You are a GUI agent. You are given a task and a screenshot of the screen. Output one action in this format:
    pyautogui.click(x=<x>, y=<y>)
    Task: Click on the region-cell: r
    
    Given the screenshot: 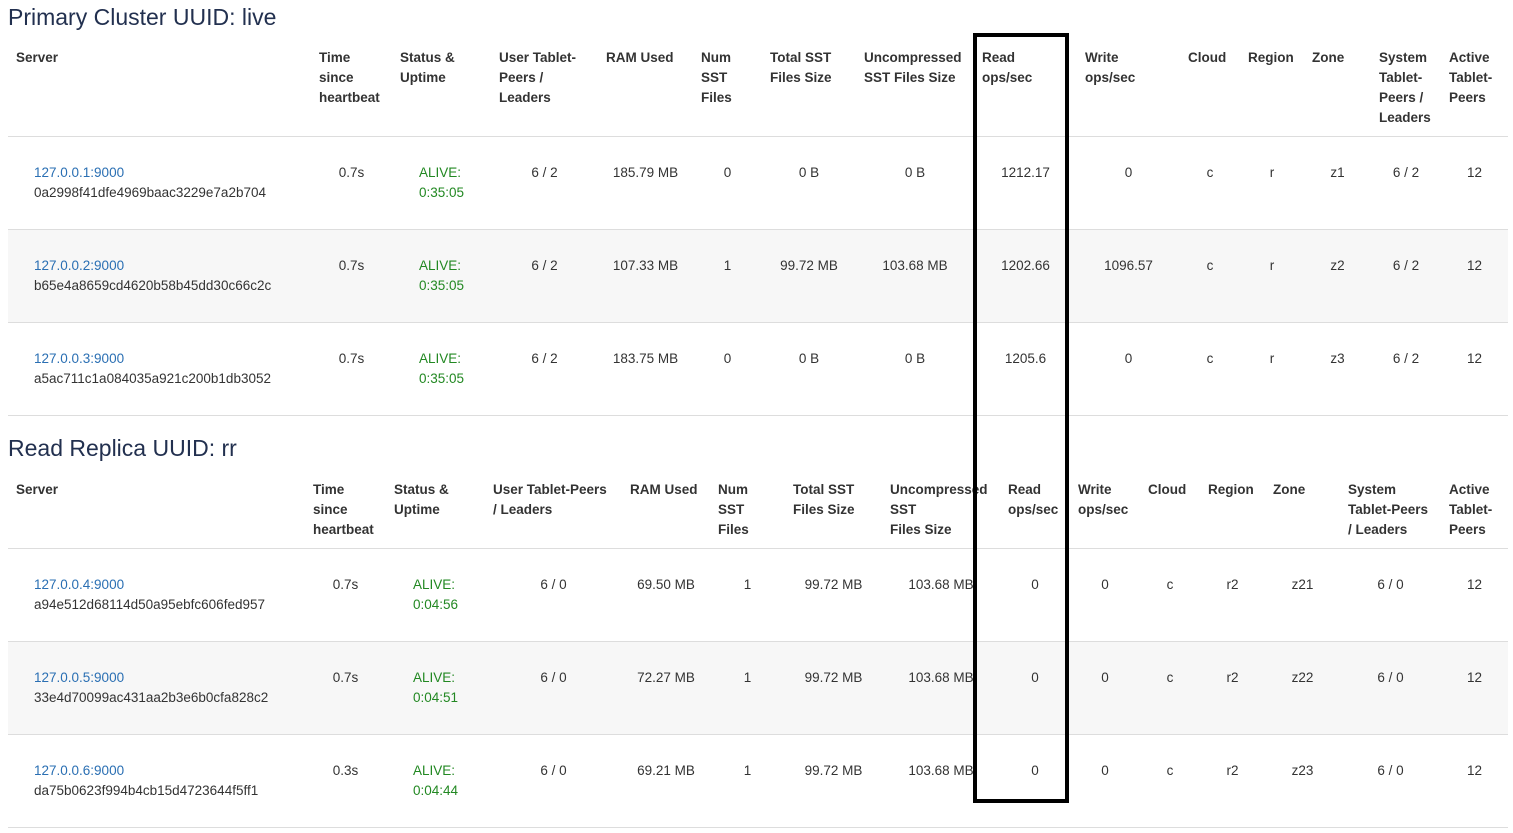 What is the action you would take?
    pyautogui.click(x=1272, y=183)
    